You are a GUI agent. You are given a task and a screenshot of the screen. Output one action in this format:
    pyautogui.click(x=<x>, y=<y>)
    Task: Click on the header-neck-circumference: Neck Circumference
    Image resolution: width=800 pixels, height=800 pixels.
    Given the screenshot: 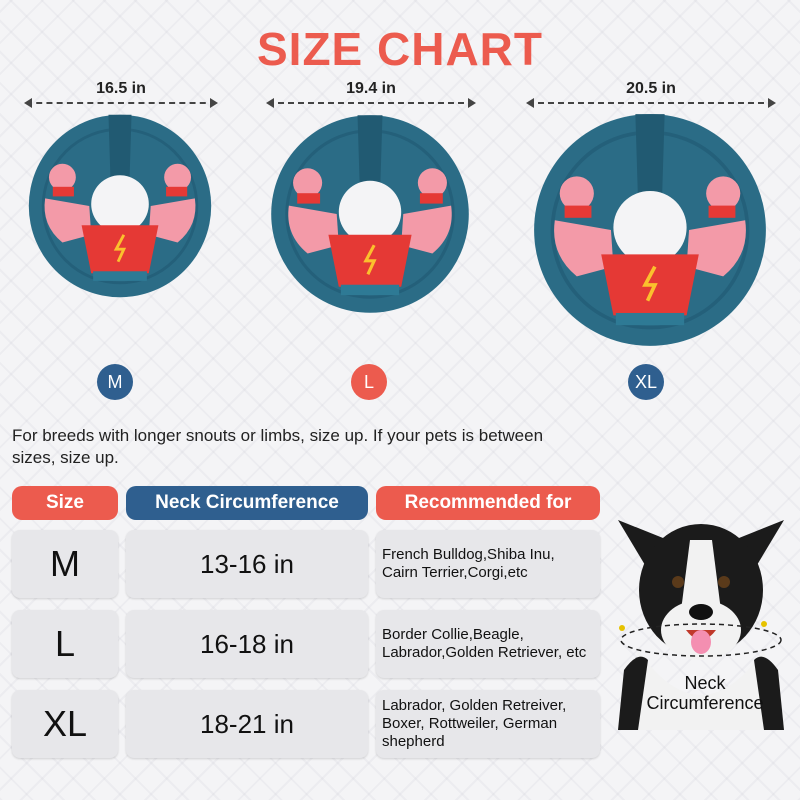 What is the action you would take?
    pyautogui.click(x=247, y=503)
    